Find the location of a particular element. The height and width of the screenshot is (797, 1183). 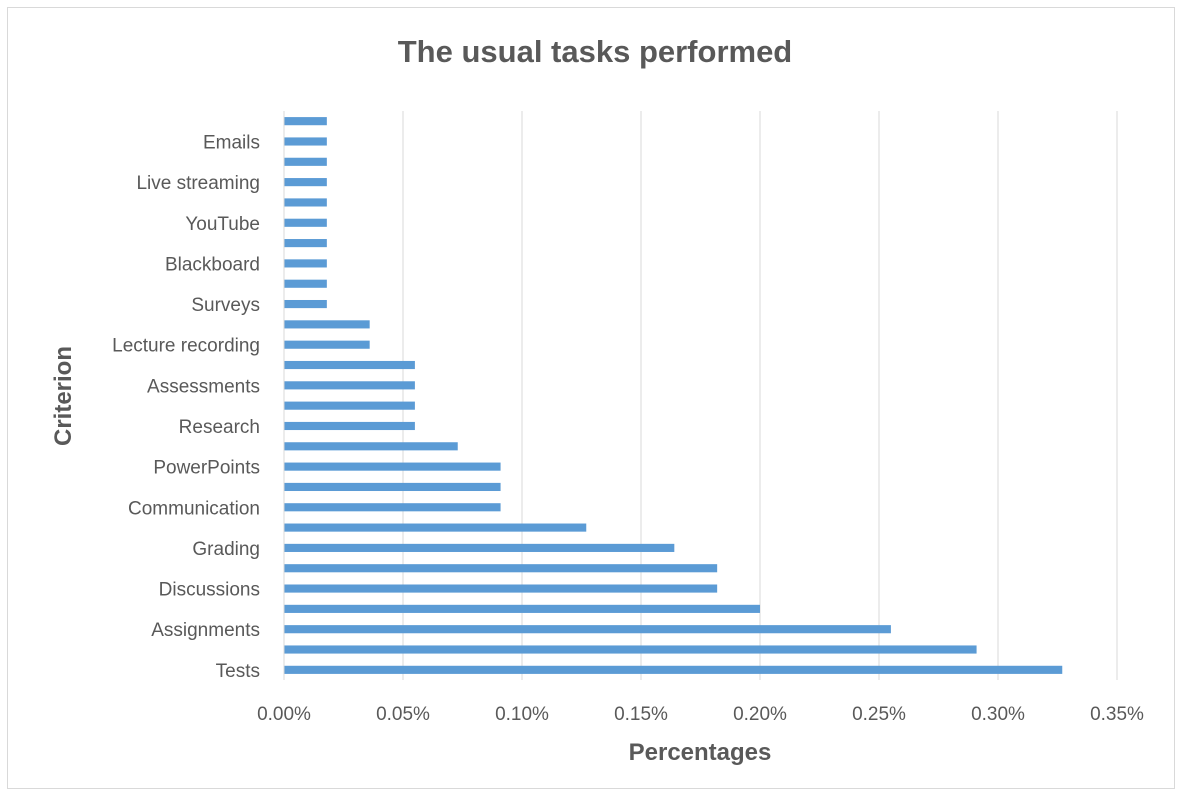

x-tick-label: 0.20% is located at coordinates (760, 714).